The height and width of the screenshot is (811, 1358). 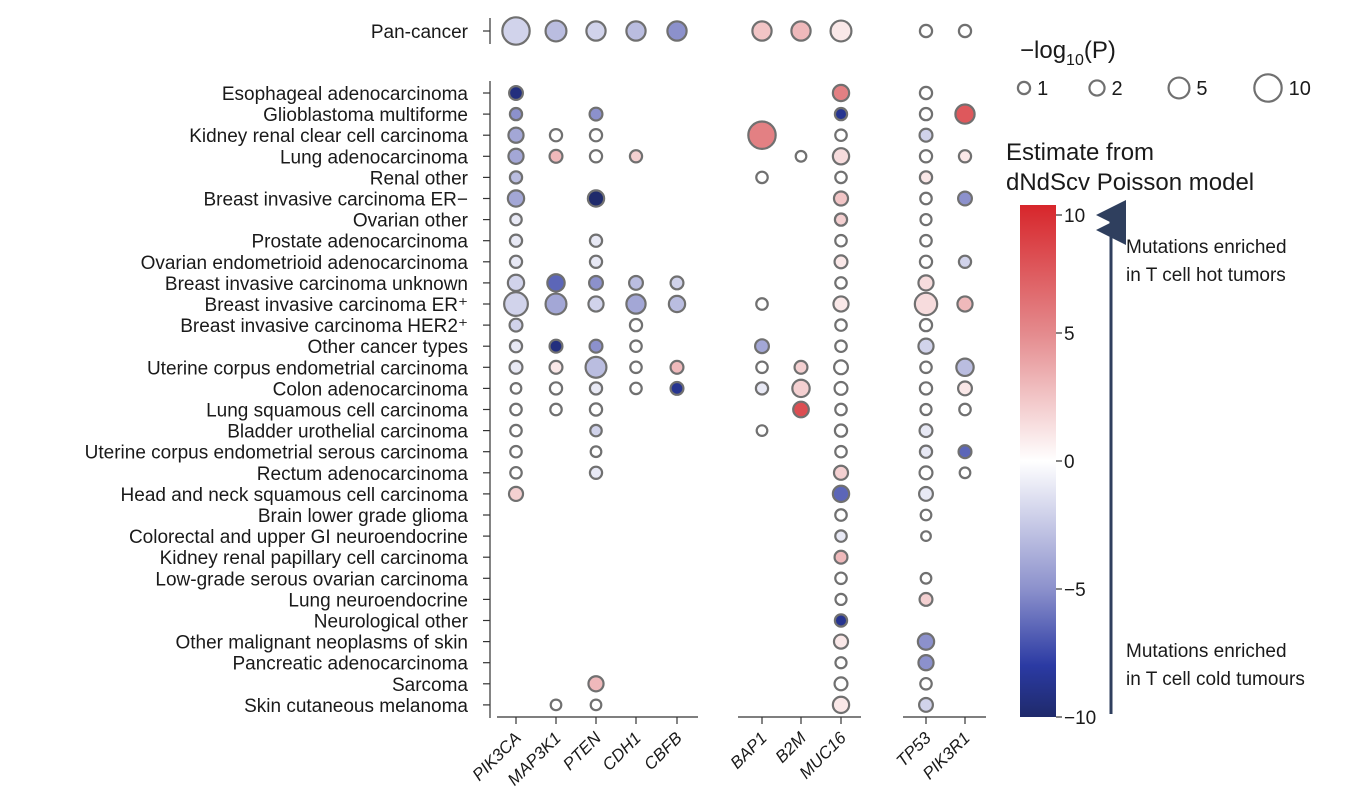 What do you see at coordinates (1163, 70) in the screenshot?
I see `size-legend: −log10(P) 1 2 5 10` at bounding box center [1163, 70].